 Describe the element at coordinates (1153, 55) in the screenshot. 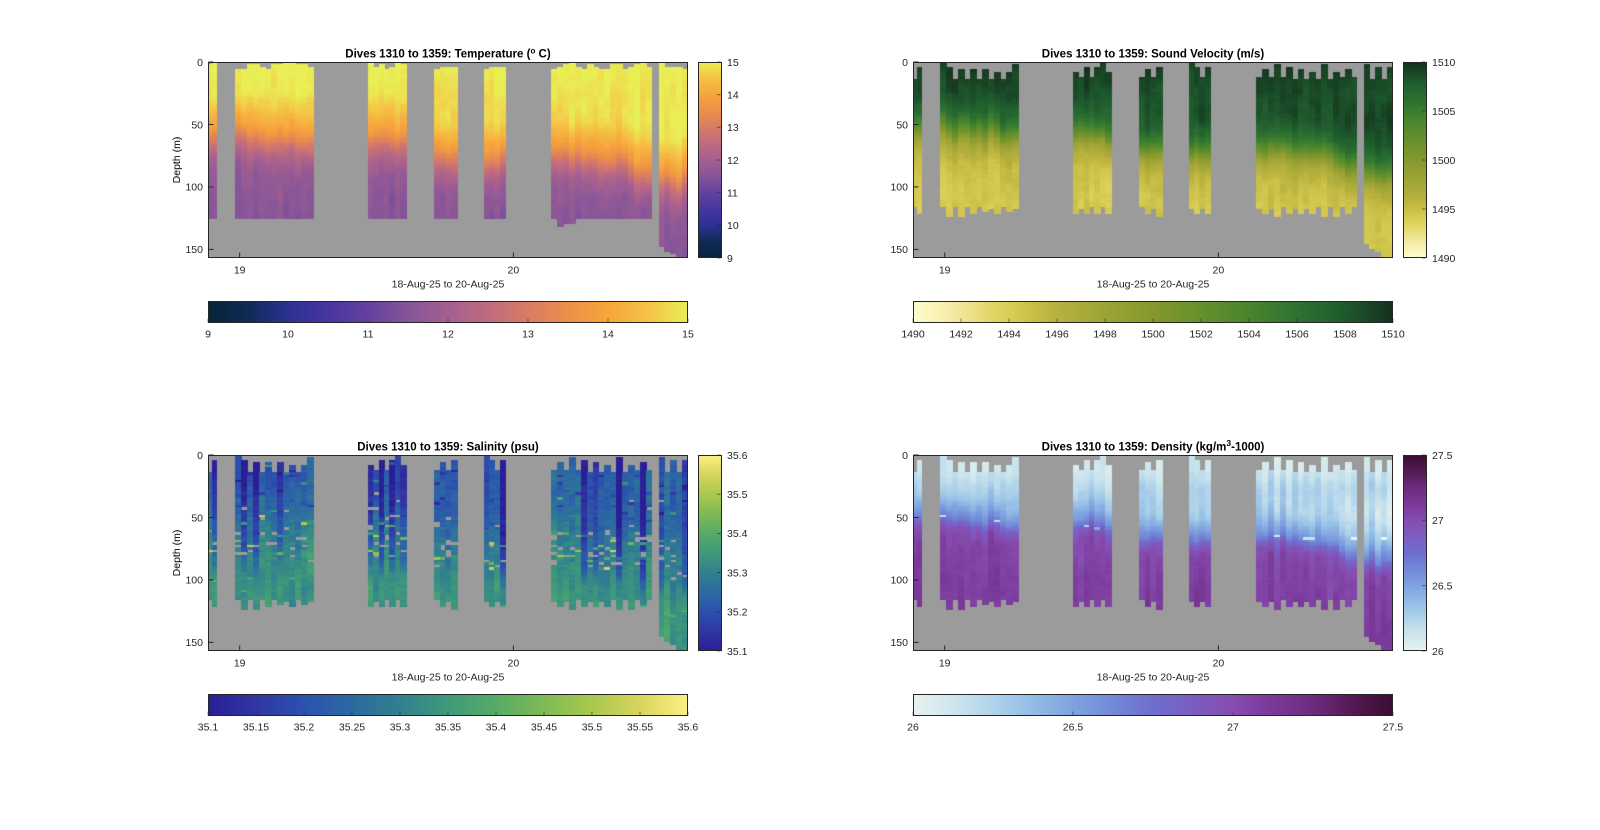

I see `svg-text:Dives 1310 to 1359: Sound Velo: Dives 1310 to 1359: Sound Velocity (m/s)` at that location.